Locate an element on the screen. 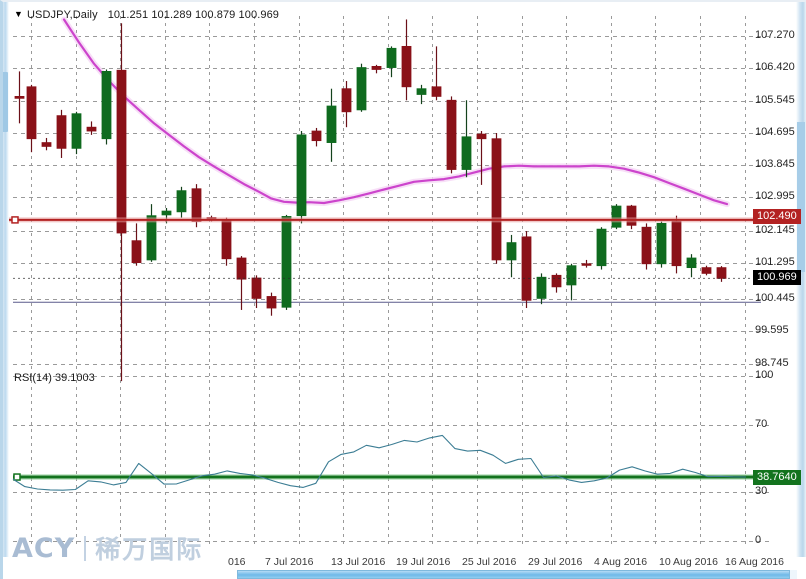  ohlc-values: 101.251 101.289 100.879 100.969 is located at coordinates (193, 15).